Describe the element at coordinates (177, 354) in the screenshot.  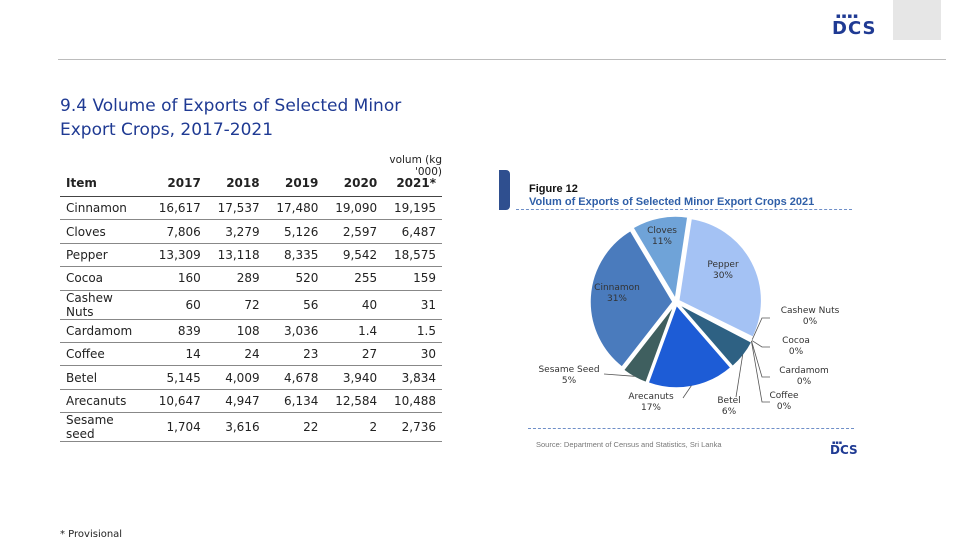
I see `table-cell: 14` at that location.